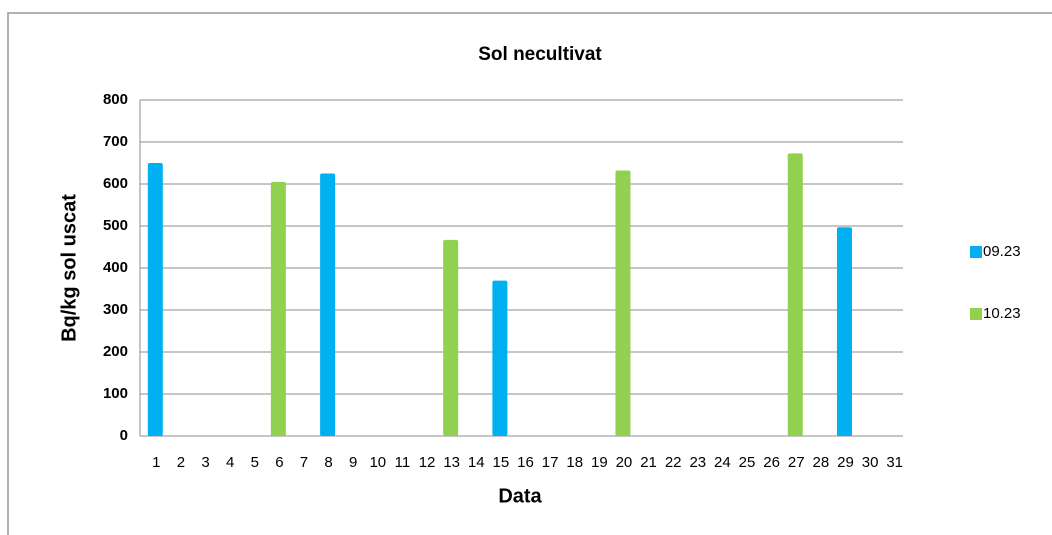 Image resolution: width=1052 pixels, height=535 pixels. Describe the element at coordinates (115, 351) in the screenshot. I see `y-tick-label: 200` at that location.